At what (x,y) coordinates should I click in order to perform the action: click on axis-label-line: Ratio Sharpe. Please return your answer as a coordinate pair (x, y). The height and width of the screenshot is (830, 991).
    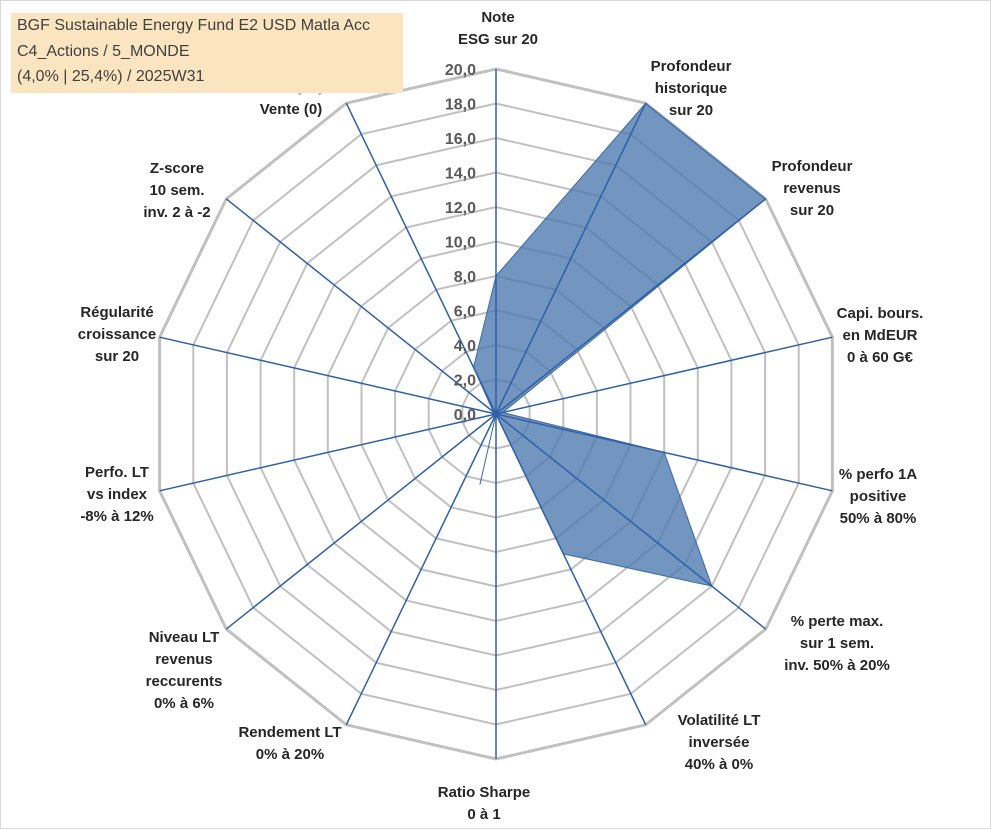
    Looking at the image, I should click on (484, 792).